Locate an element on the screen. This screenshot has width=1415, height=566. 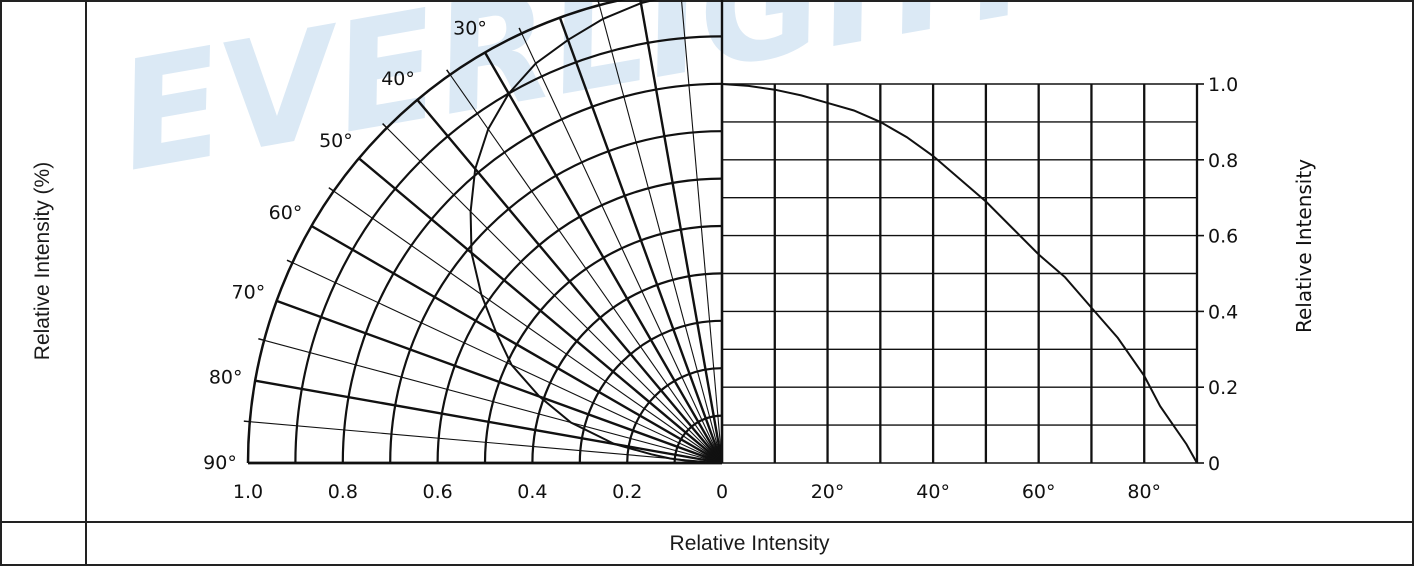
radial-tick-label: 0.6 is located at coordinates (437, 492).